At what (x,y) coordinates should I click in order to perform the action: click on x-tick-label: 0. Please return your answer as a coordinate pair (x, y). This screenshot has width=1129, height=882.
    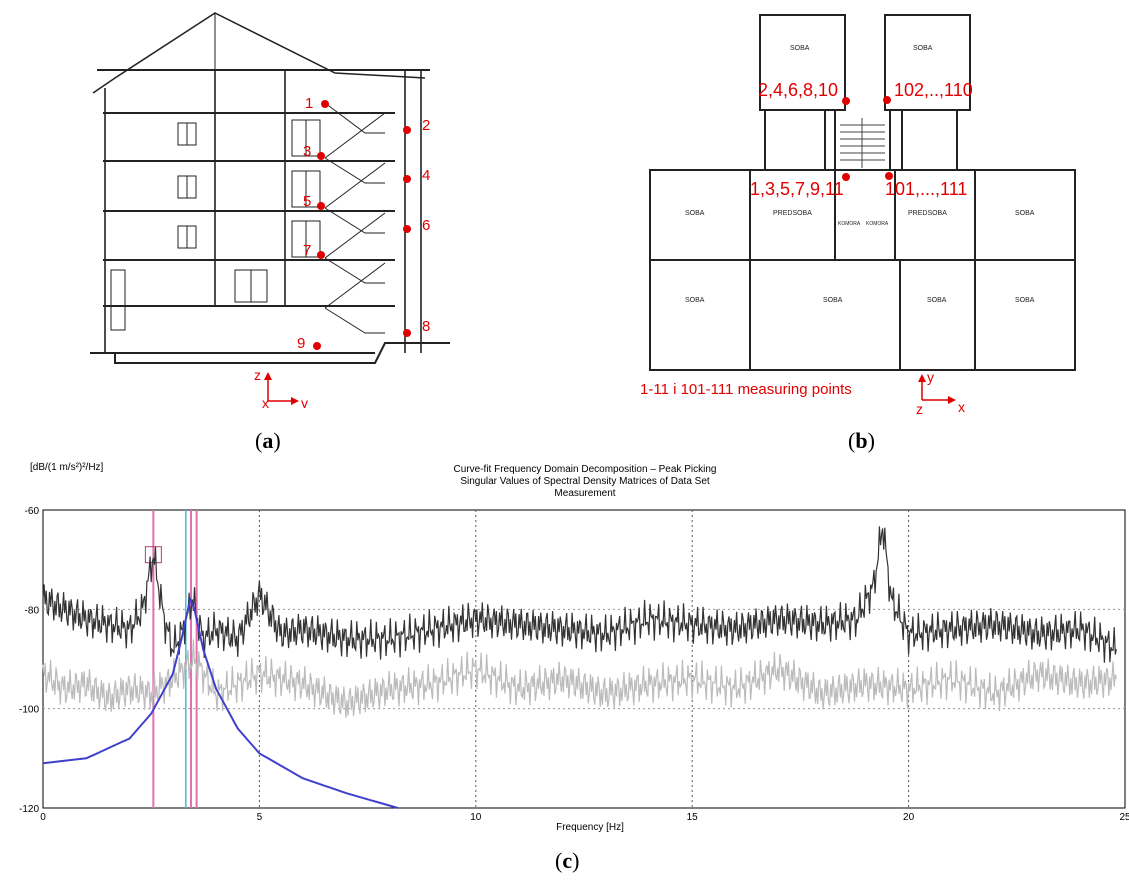
    Looking at the image, I should click on (43, 817).